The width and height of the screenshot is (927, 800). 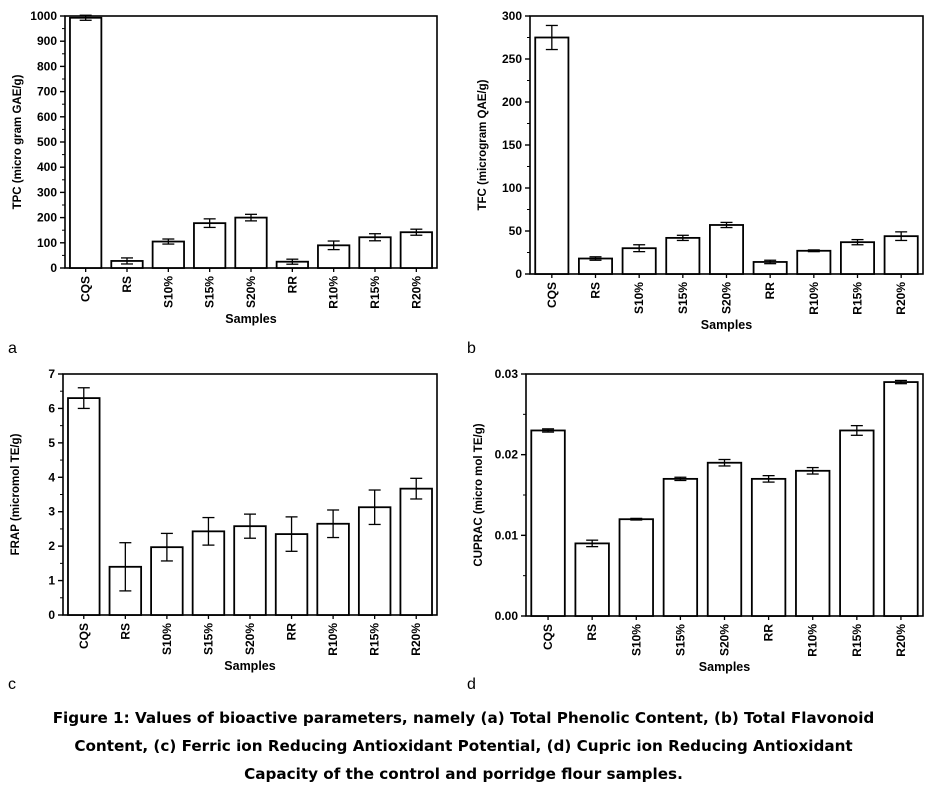 What do you see at coordinates (516, 231) in the screenshot?
I see `y-tick-label: 50` at bounding box center [516, 231].